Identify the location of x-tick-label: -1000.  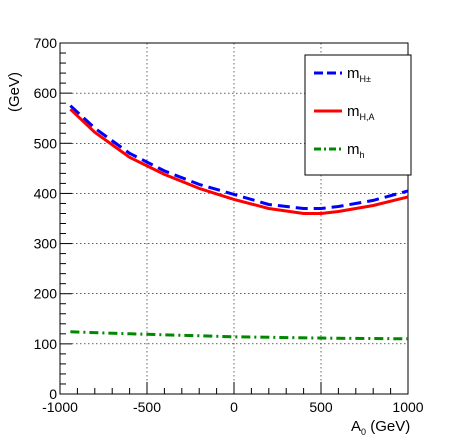
(60, 407).